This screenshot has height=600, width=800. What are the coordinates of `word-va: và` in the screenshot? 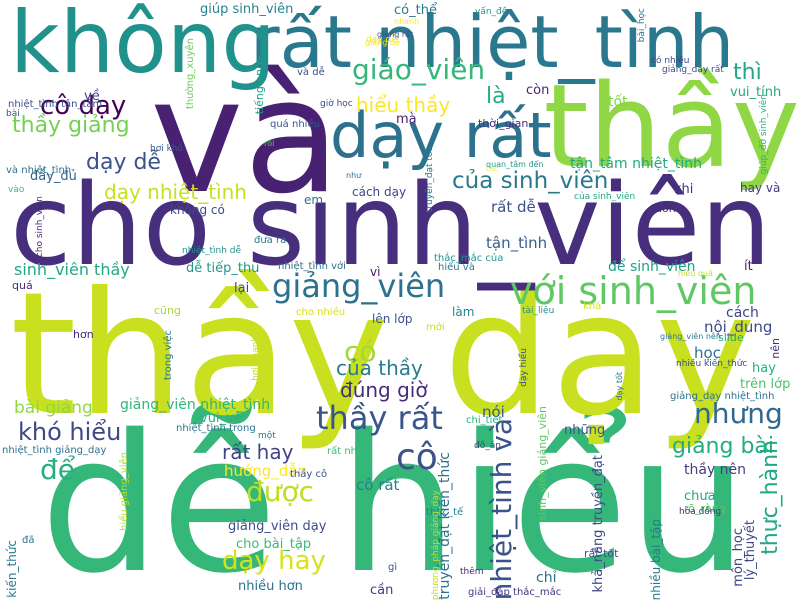 It's located at (245, 137).